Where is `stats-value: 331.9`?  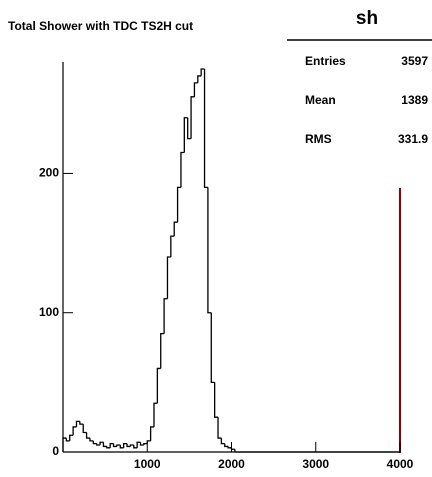 stats-value: 331.9 is located at coordinates (413, 139).